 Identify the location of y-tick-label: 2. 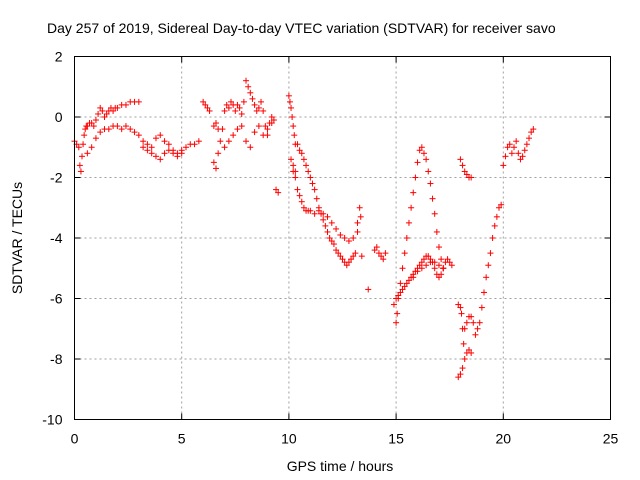
(59, 57).